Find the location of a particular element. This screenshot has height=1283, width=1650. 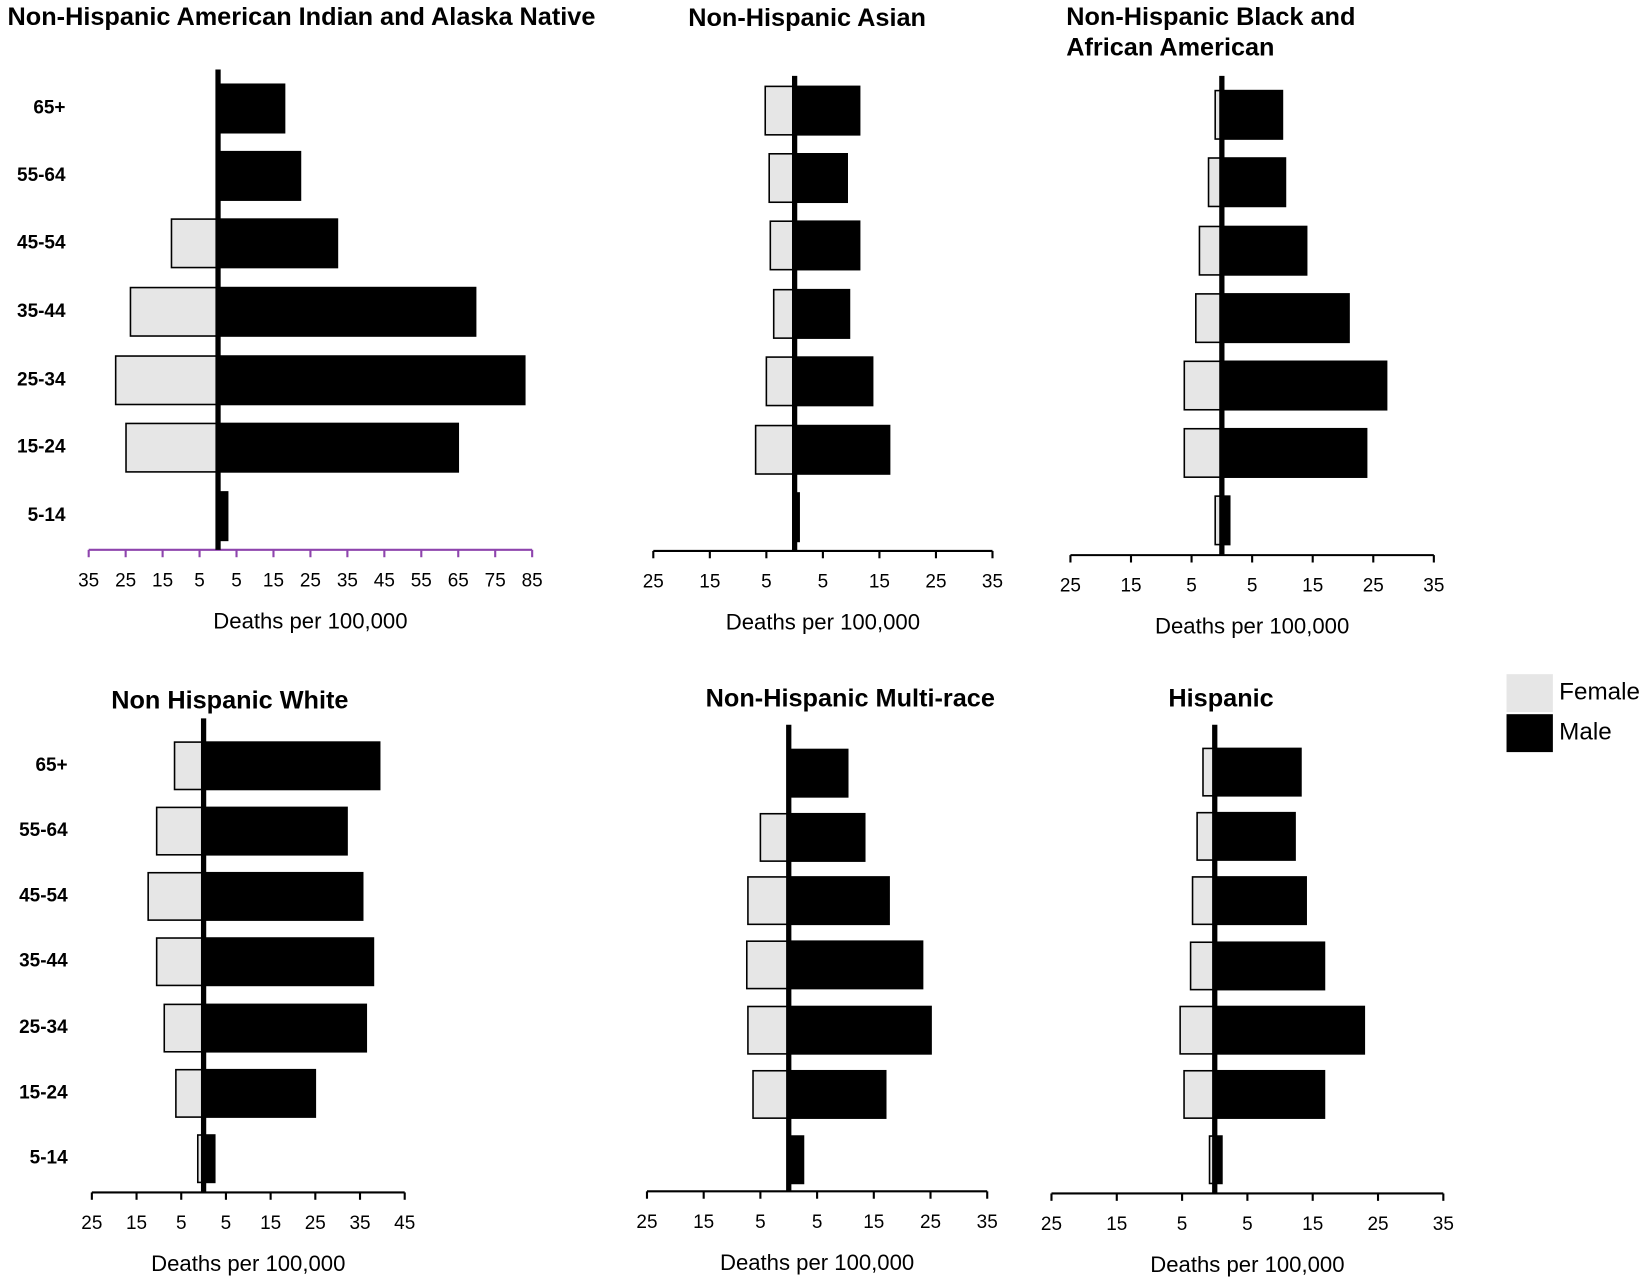

category-label: 55-64 is located at coordinates (43, 830).